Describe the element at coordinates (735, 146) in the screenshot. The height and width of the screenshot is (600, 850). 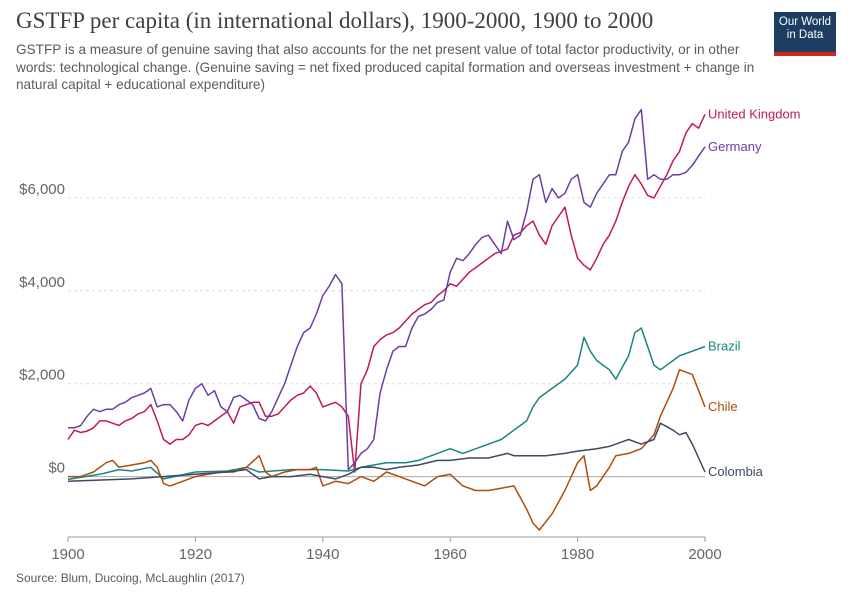
I see `series-label-germany: Germany` at that location.